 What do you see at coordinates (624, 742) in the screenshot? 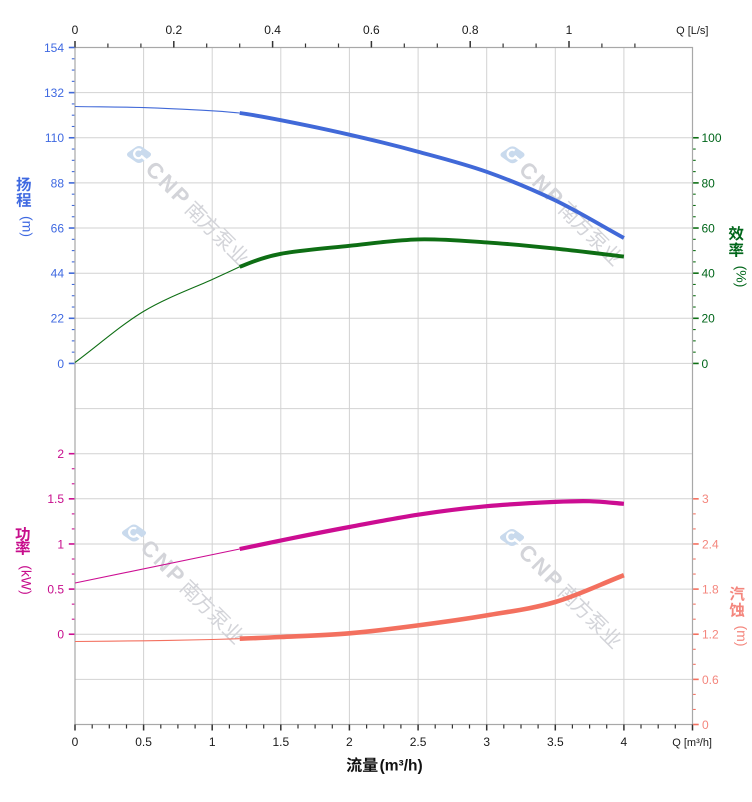
I see `svg-text: 4` at bounding box center [624, 742].